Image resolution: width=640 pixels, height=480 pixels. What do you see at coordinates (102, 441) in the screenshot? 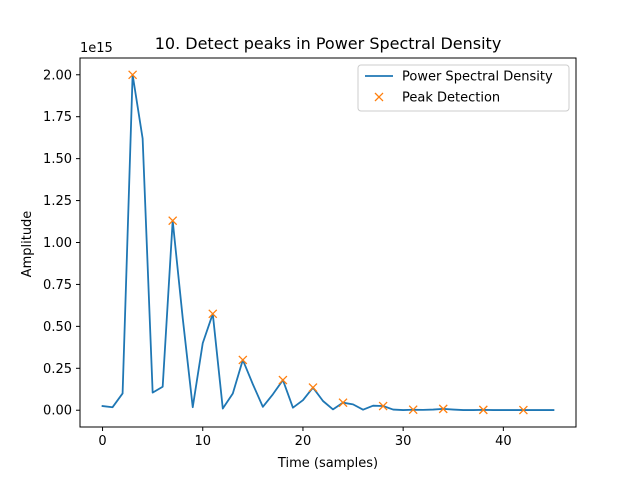
I see `x-tick-label: 0` at bounding box center [102, 441].